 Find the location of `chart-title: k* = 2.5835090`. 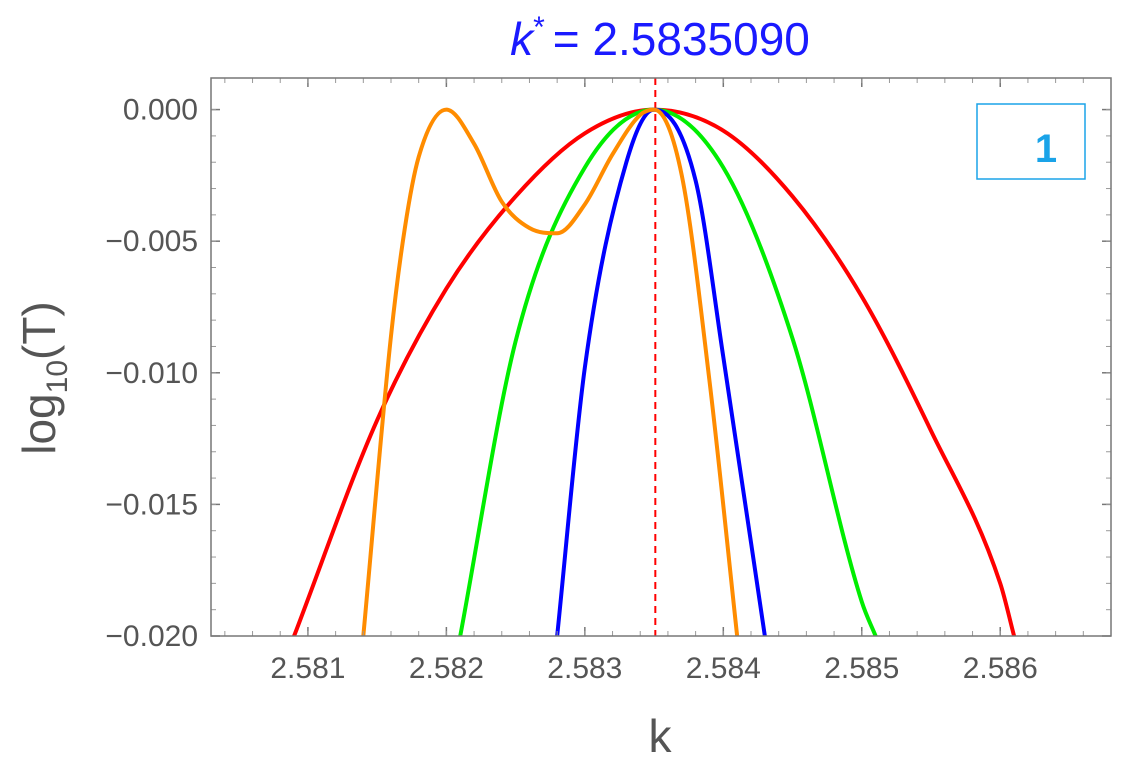

chart-title: k* = 2.5835090 is located at coordinates (660, 38).